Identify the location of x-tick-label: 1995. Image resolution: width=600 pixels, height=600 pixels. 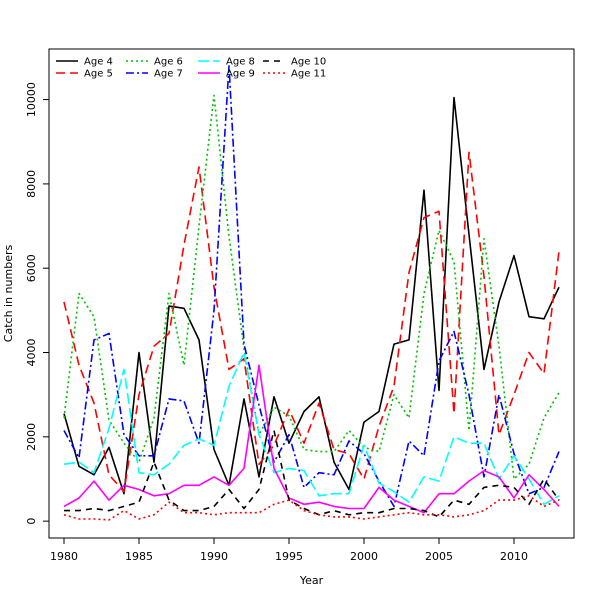
(289, 556).